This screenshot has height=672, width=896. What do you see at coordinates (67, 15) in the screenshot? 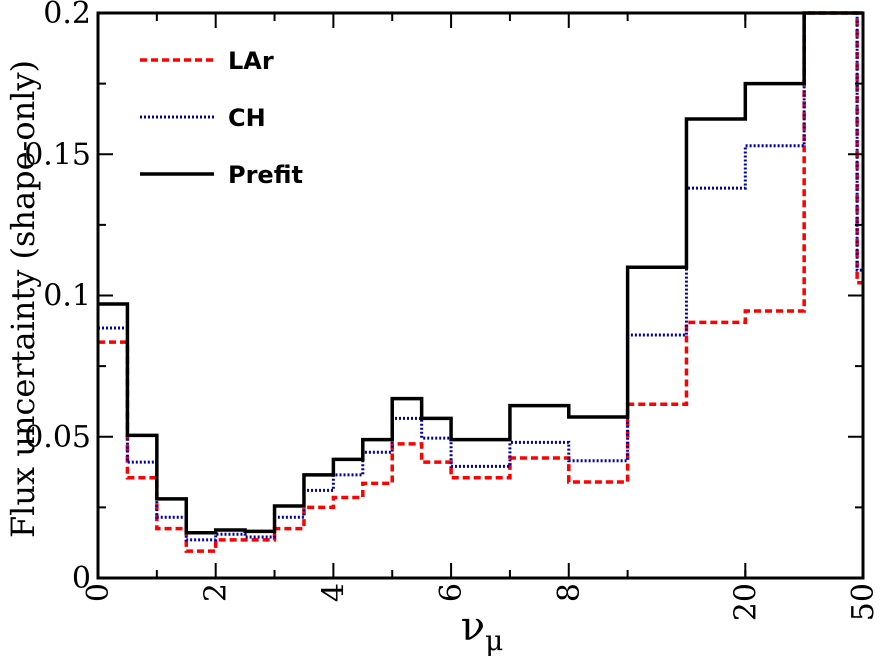
I see `y-tick-label: 0.2` at bounding box center [67, 15].